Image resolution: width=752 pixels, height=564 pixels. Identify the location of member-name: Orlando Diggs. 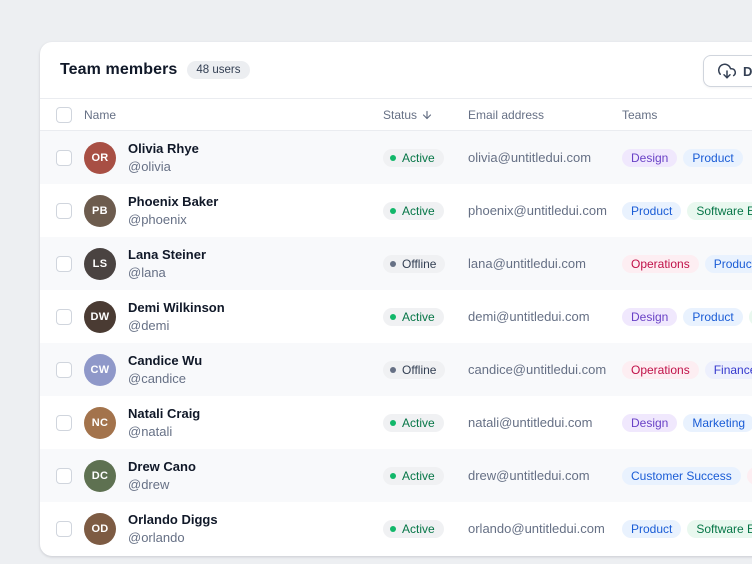
(173, 519).